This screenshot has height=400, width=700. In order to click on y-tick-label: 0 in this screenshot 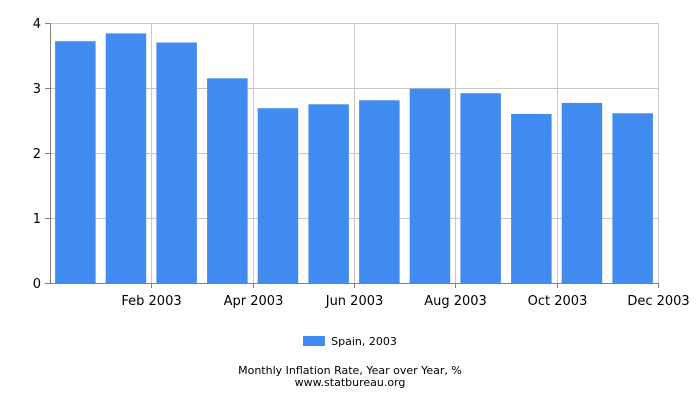, I will do `click(37, 284)`.